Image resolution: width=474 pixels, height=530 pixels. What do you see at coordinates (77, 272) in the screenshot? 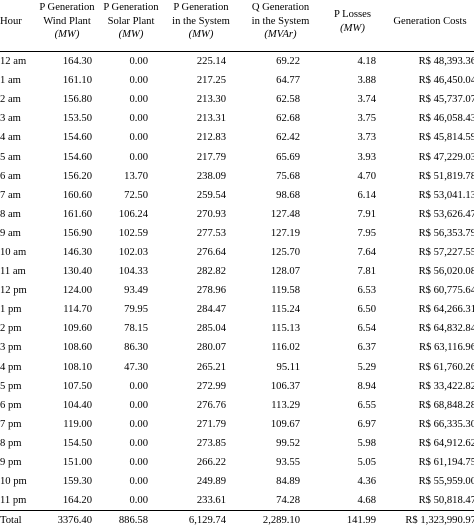
I see `row-wind: 130.40` at bounding box center [77, 272].